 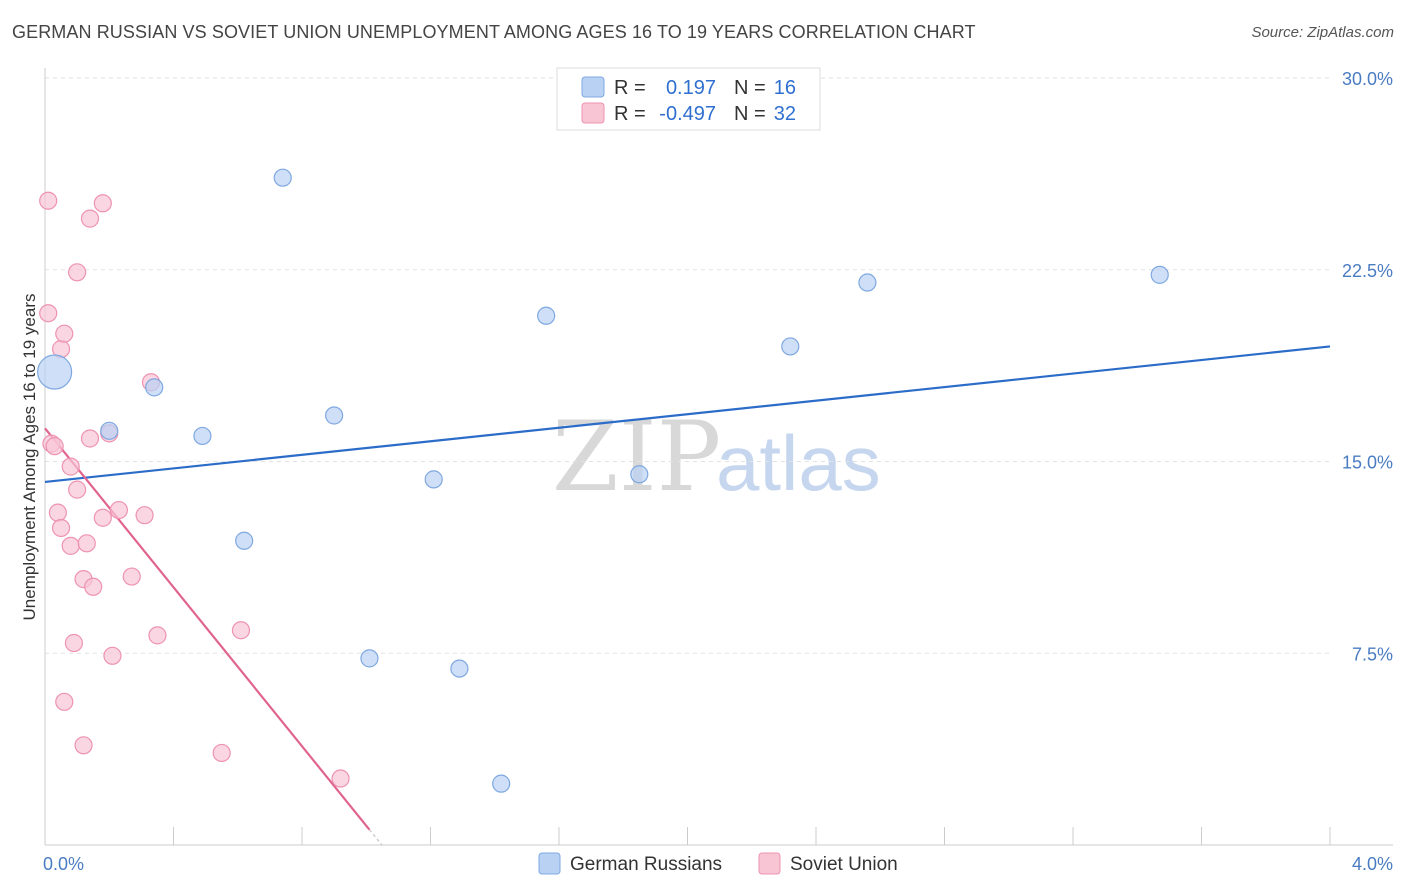 I want to click on bottom-legend-soviet-union: Soviet Union, so click(x=844, y=864).